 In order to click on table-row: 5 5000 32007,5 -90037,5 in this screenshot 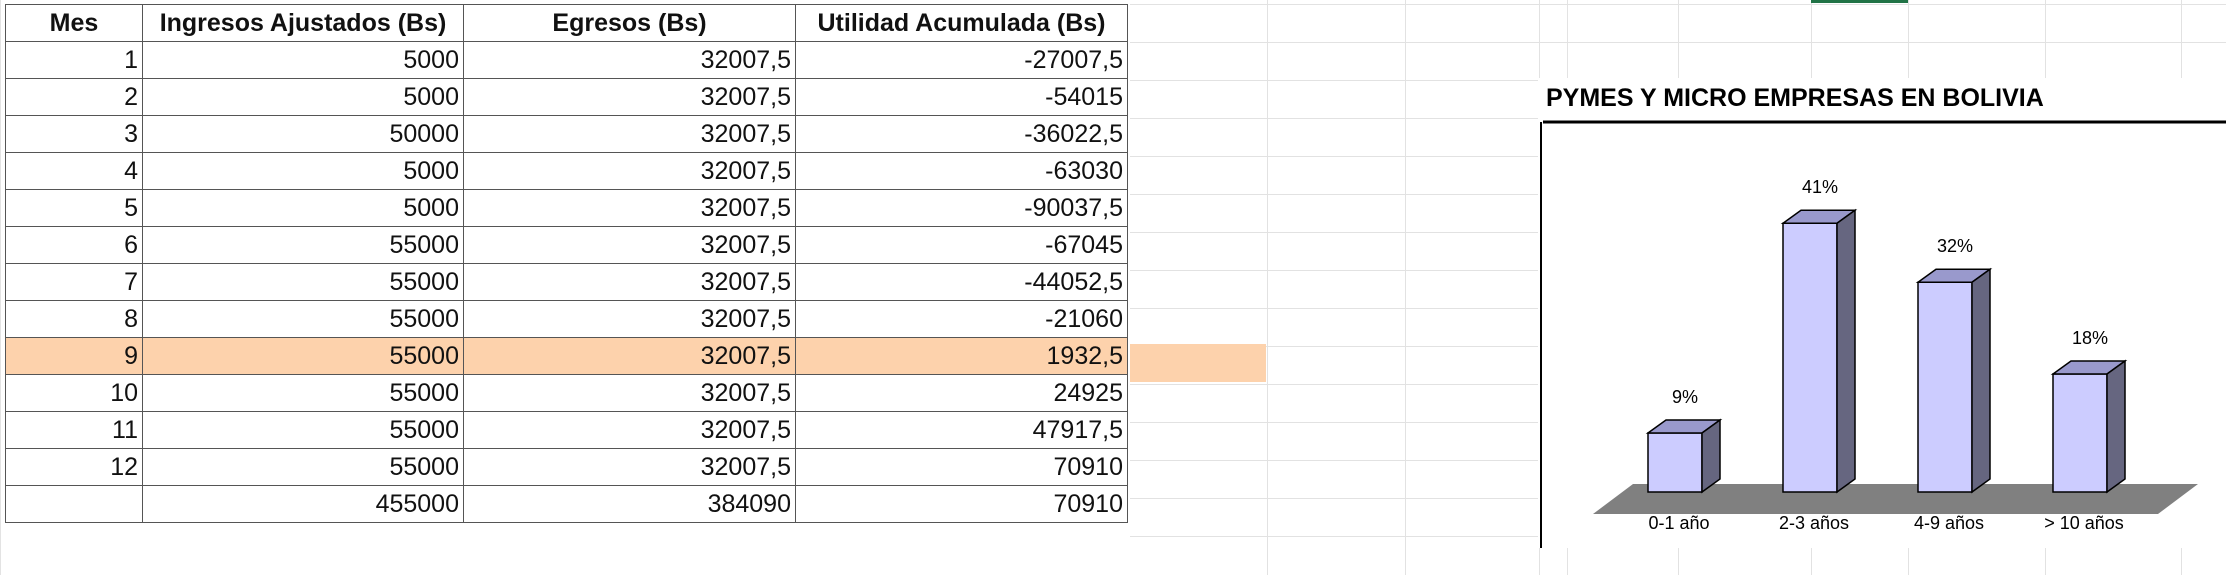, I will do `click(566, 208)`.